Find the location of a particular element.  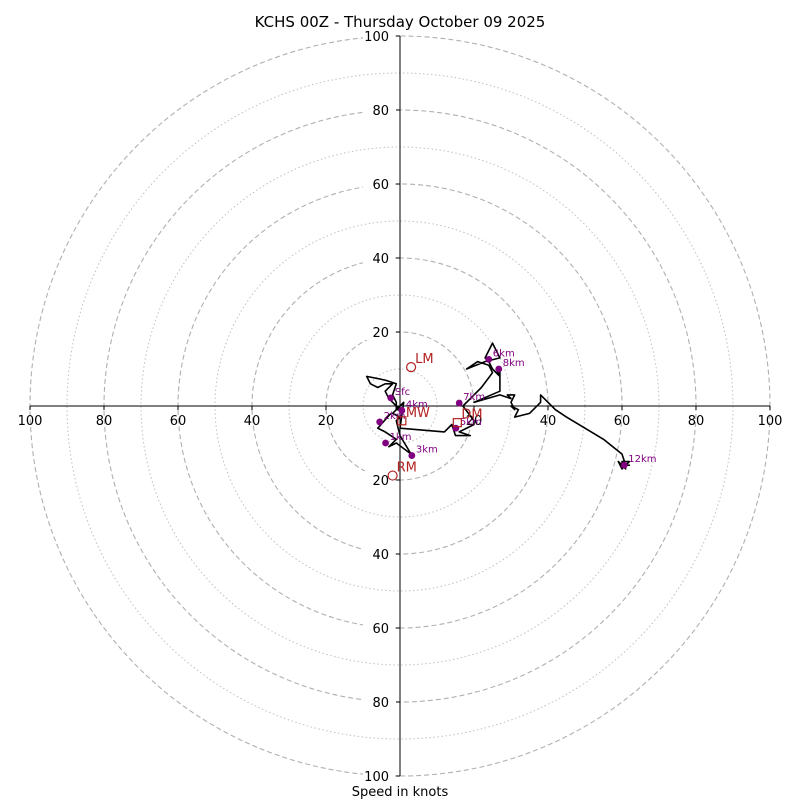

height-label-7km: 7km is located at coordinates (474, 397).